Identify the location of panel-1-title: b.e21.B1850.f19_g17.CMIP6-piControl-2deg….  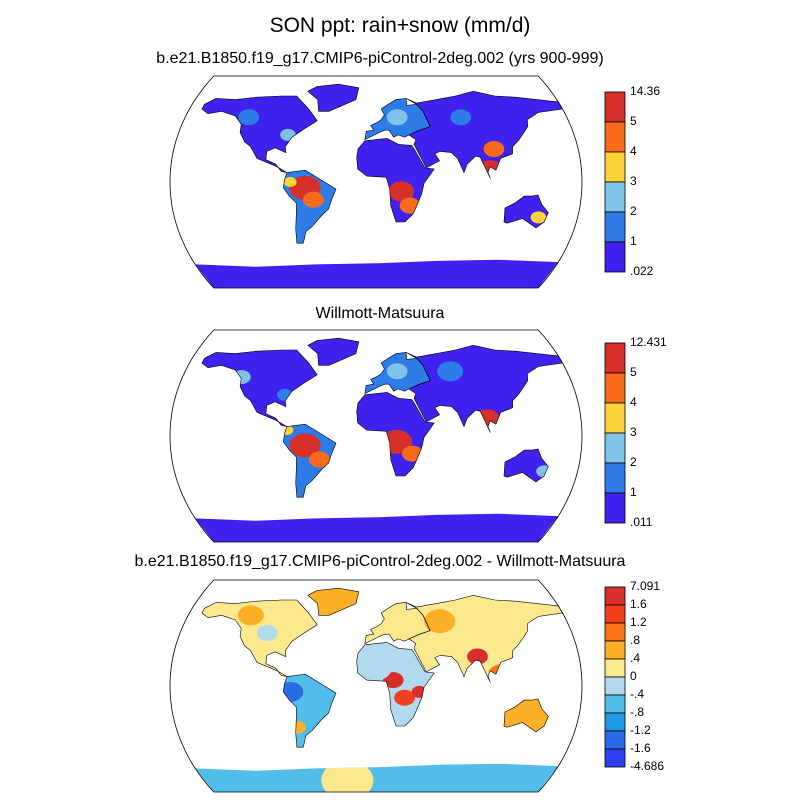
(380, 58).